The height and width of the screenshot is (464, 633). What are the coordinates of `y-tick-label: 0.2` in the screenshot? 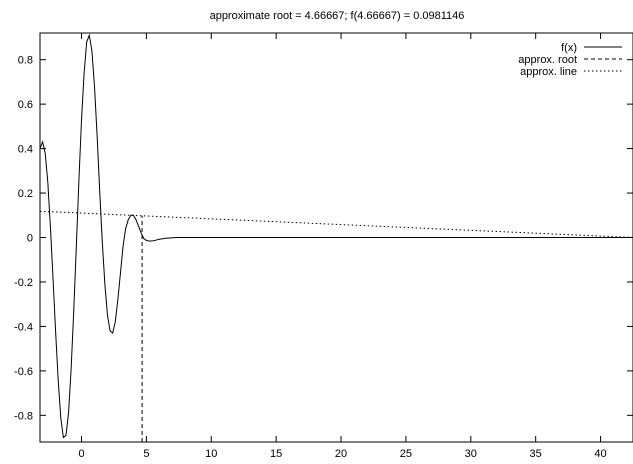 It's located at (25, 194).